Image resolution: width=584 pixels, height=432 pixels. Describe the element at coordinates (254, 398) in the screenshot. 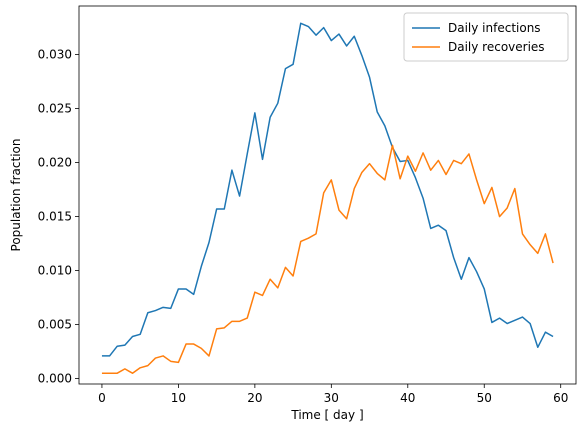

I see `x-tick-label: 20` at that location.